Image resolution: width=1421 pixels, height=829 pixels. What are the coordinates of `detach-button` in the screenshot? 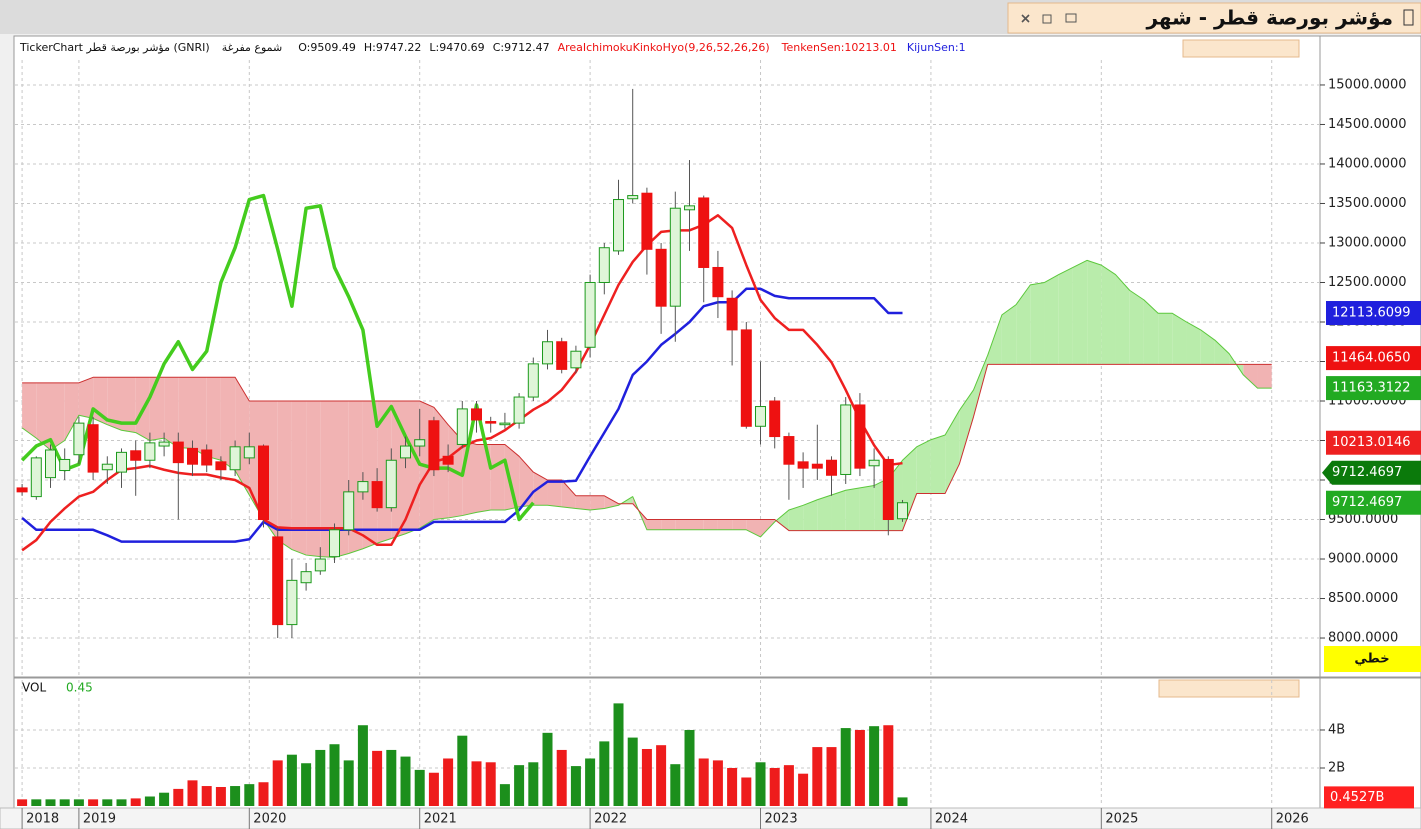 It's located at (1071, 18).